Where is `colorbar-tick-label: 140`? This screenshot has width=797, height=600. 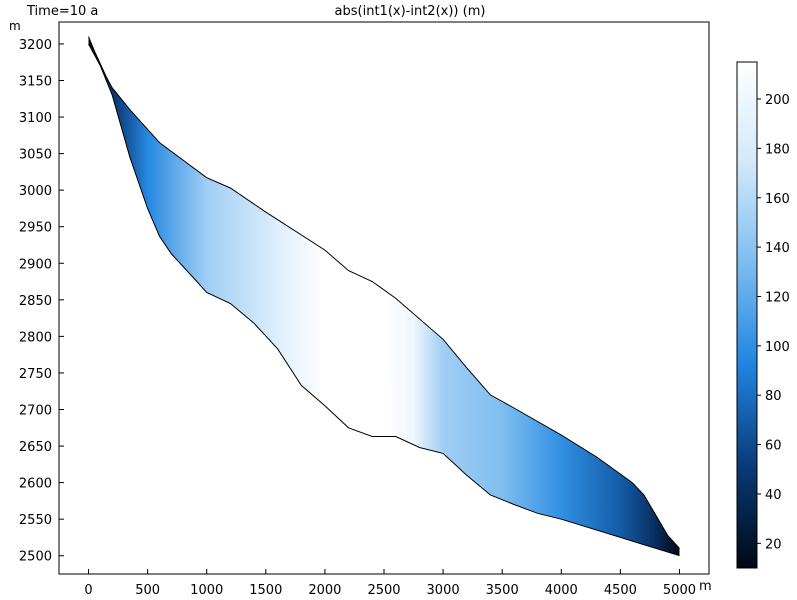
colorbar-tick-label: 140 is located at coordinates (777, 248).